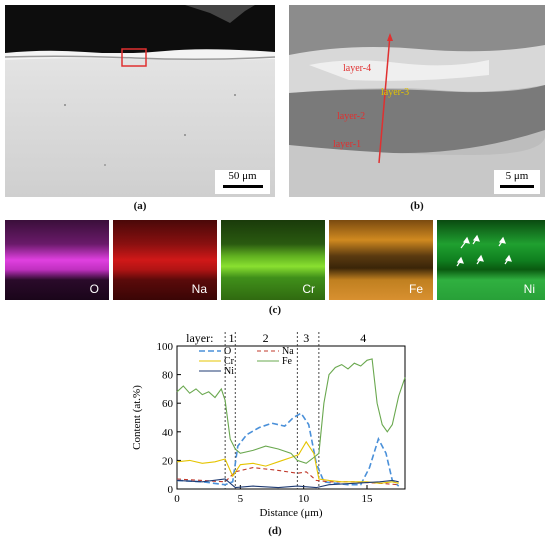  Describe the element at coordinates (381, 260) in the screenshot. I see `eds-map-fe: Fe` at that location.